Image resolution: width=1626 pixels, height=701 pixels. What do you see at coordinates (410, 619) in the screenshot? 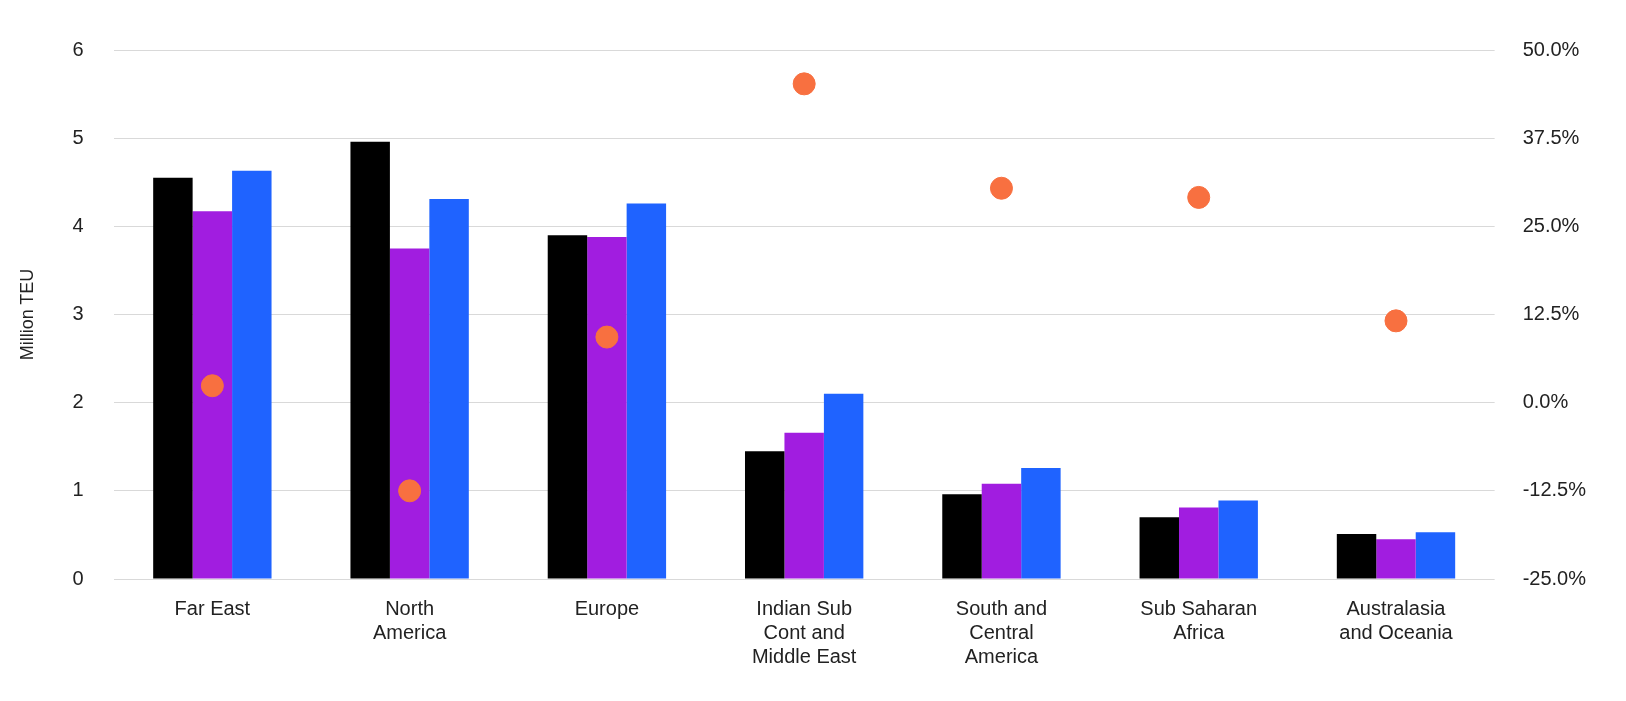
I see `x-tick-label: North America` at bounding box center [410, 619].